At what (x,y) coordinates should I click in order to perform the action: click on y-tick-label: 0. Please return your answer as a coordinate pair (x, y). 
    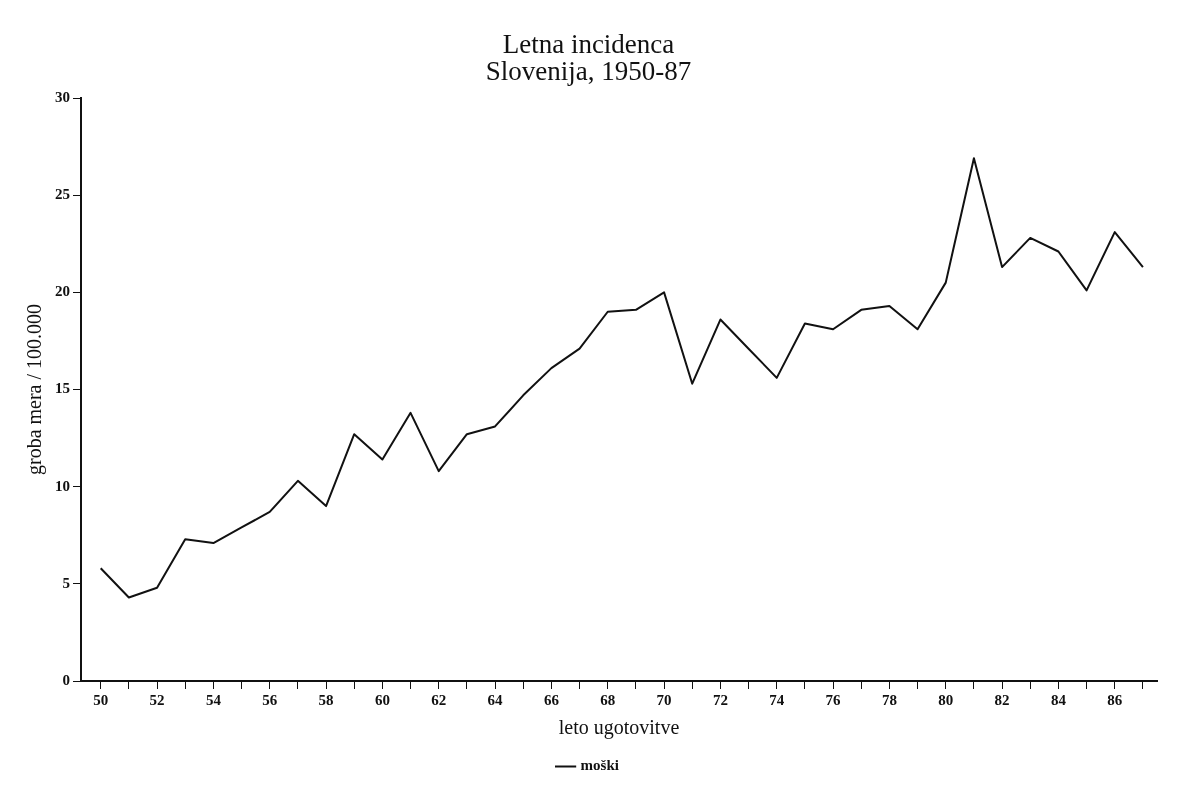
    Looking at the image, I should click on (66, 679).